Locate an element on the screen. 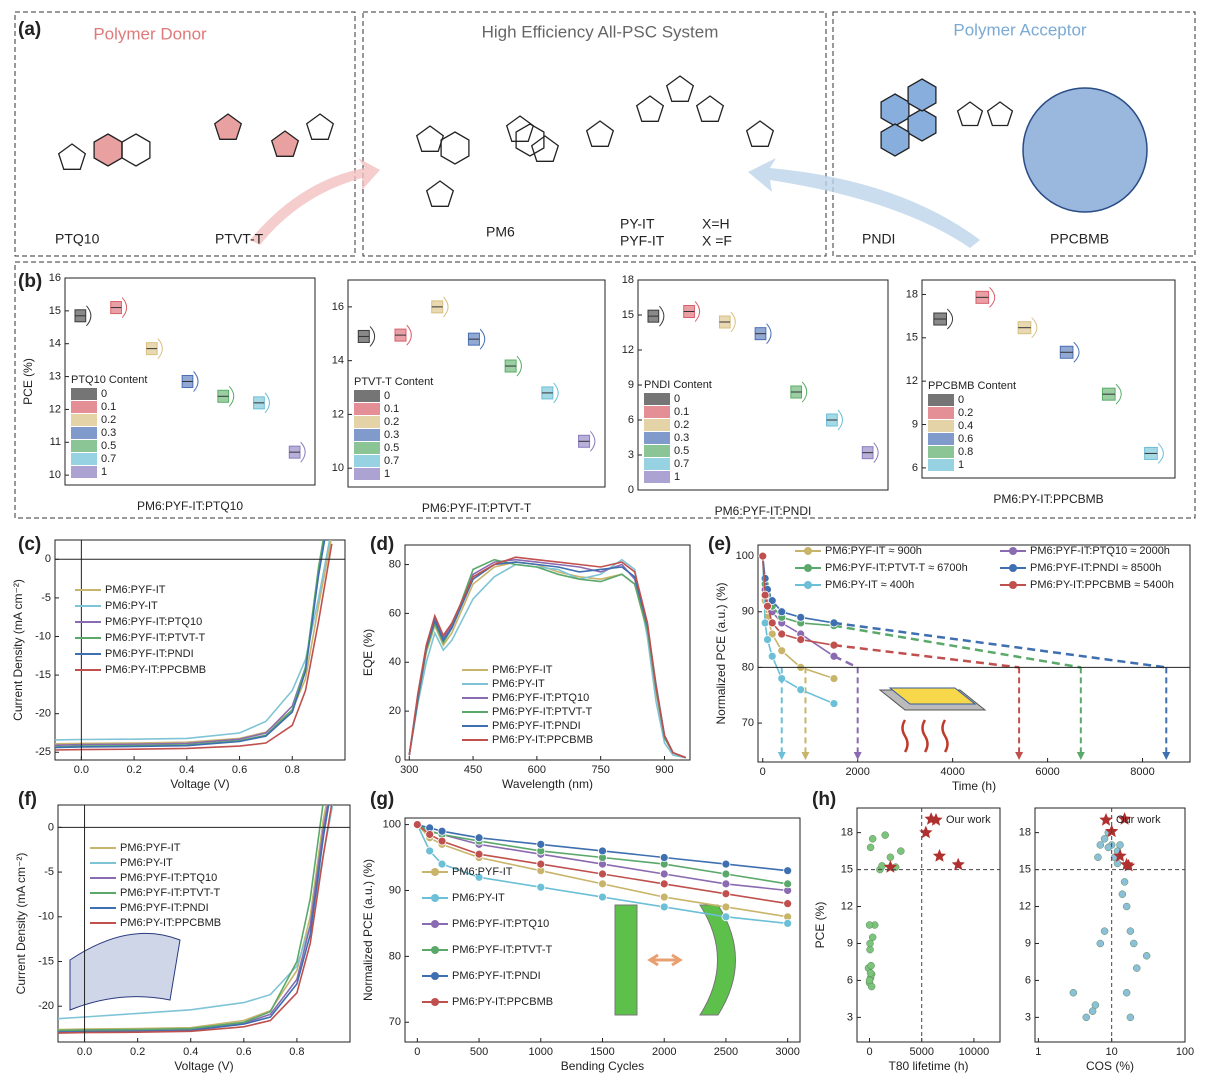 This screenshot has height=1076, width=1209. y-tick-label: 20 is located at coordinates (395, 711).